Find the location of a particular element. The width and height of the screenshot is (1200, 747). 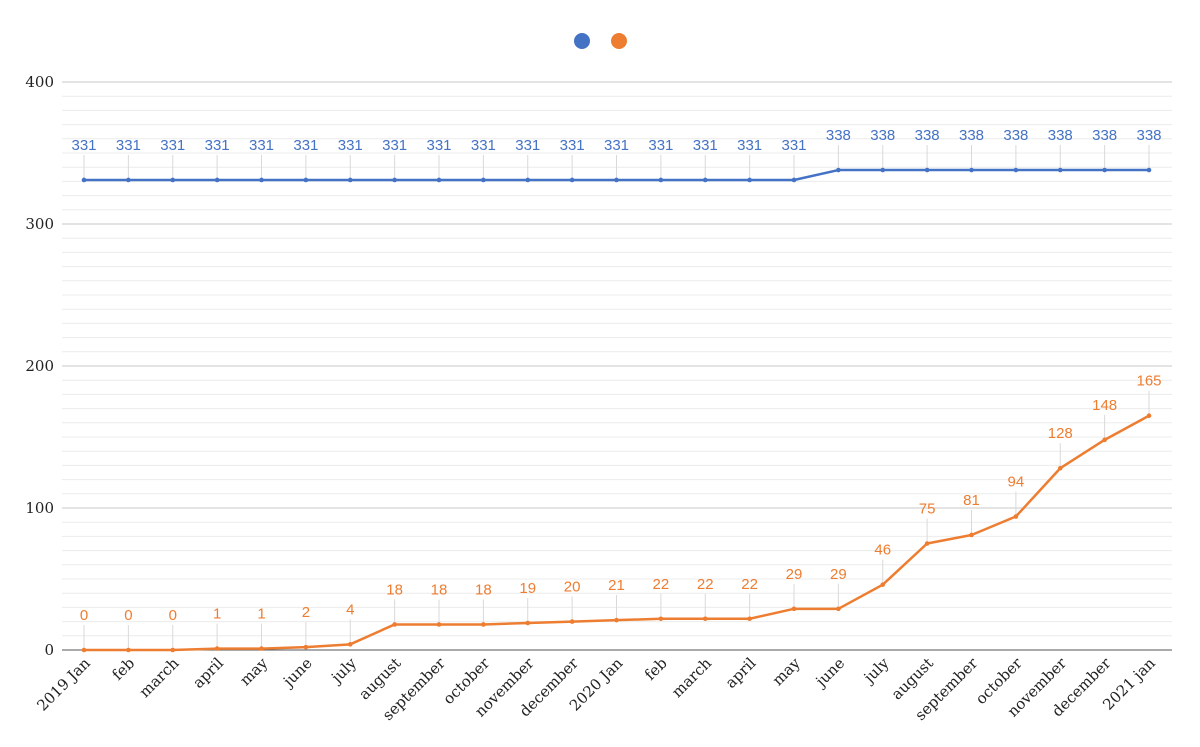

legend is located at coordinates (600, 41).